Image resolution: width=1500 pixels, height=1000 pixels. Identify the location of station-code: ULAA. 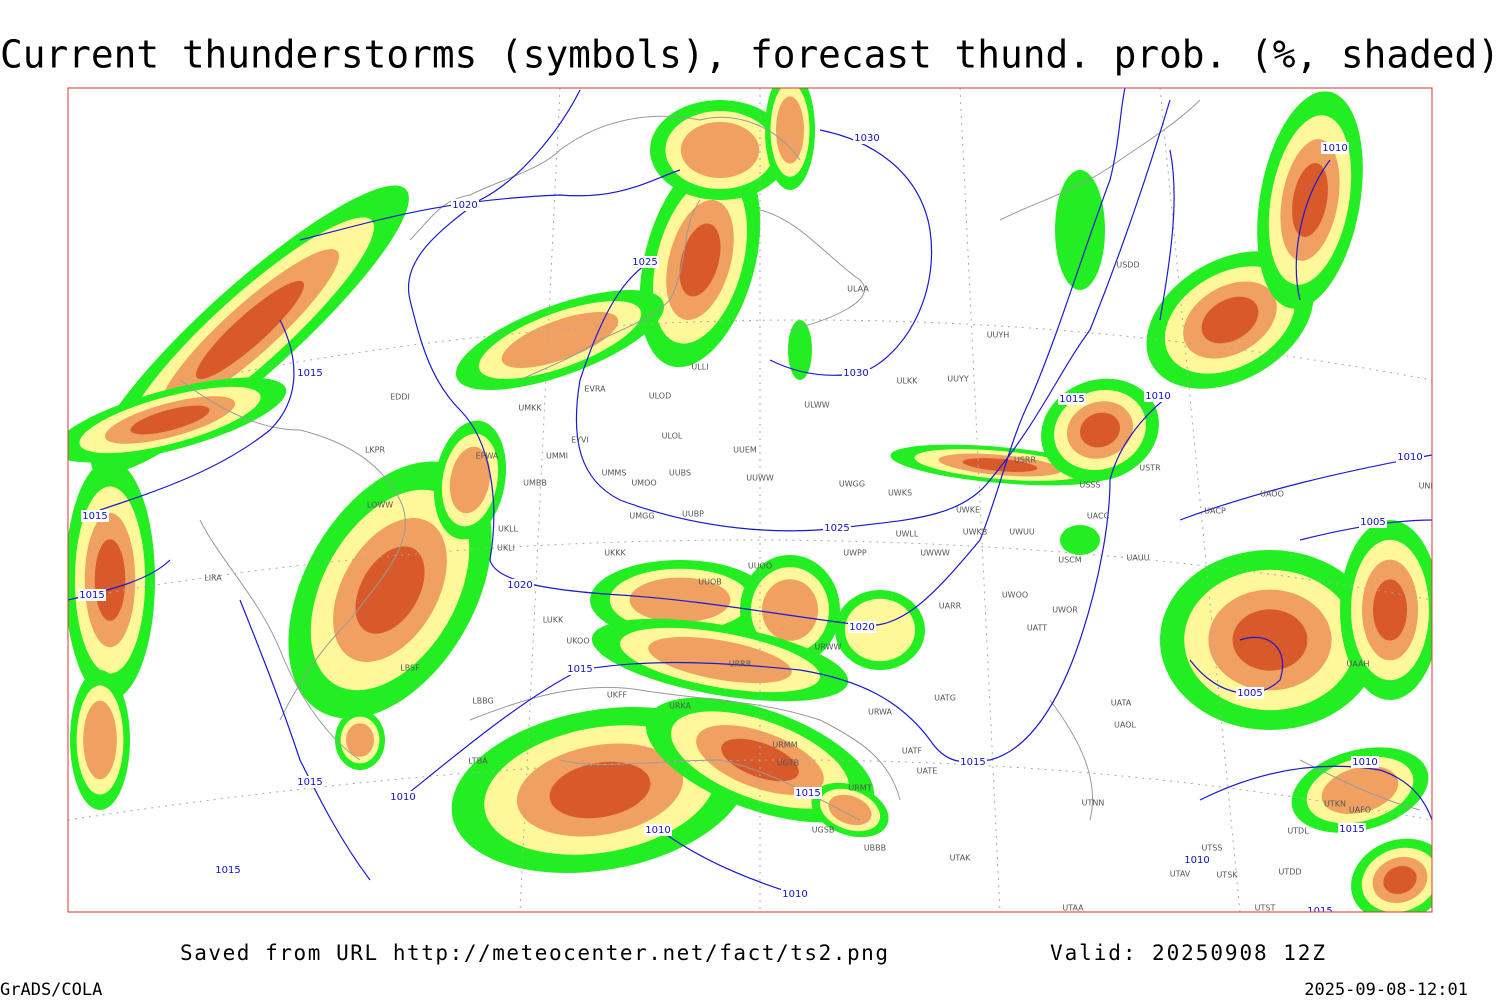
(858, 289).